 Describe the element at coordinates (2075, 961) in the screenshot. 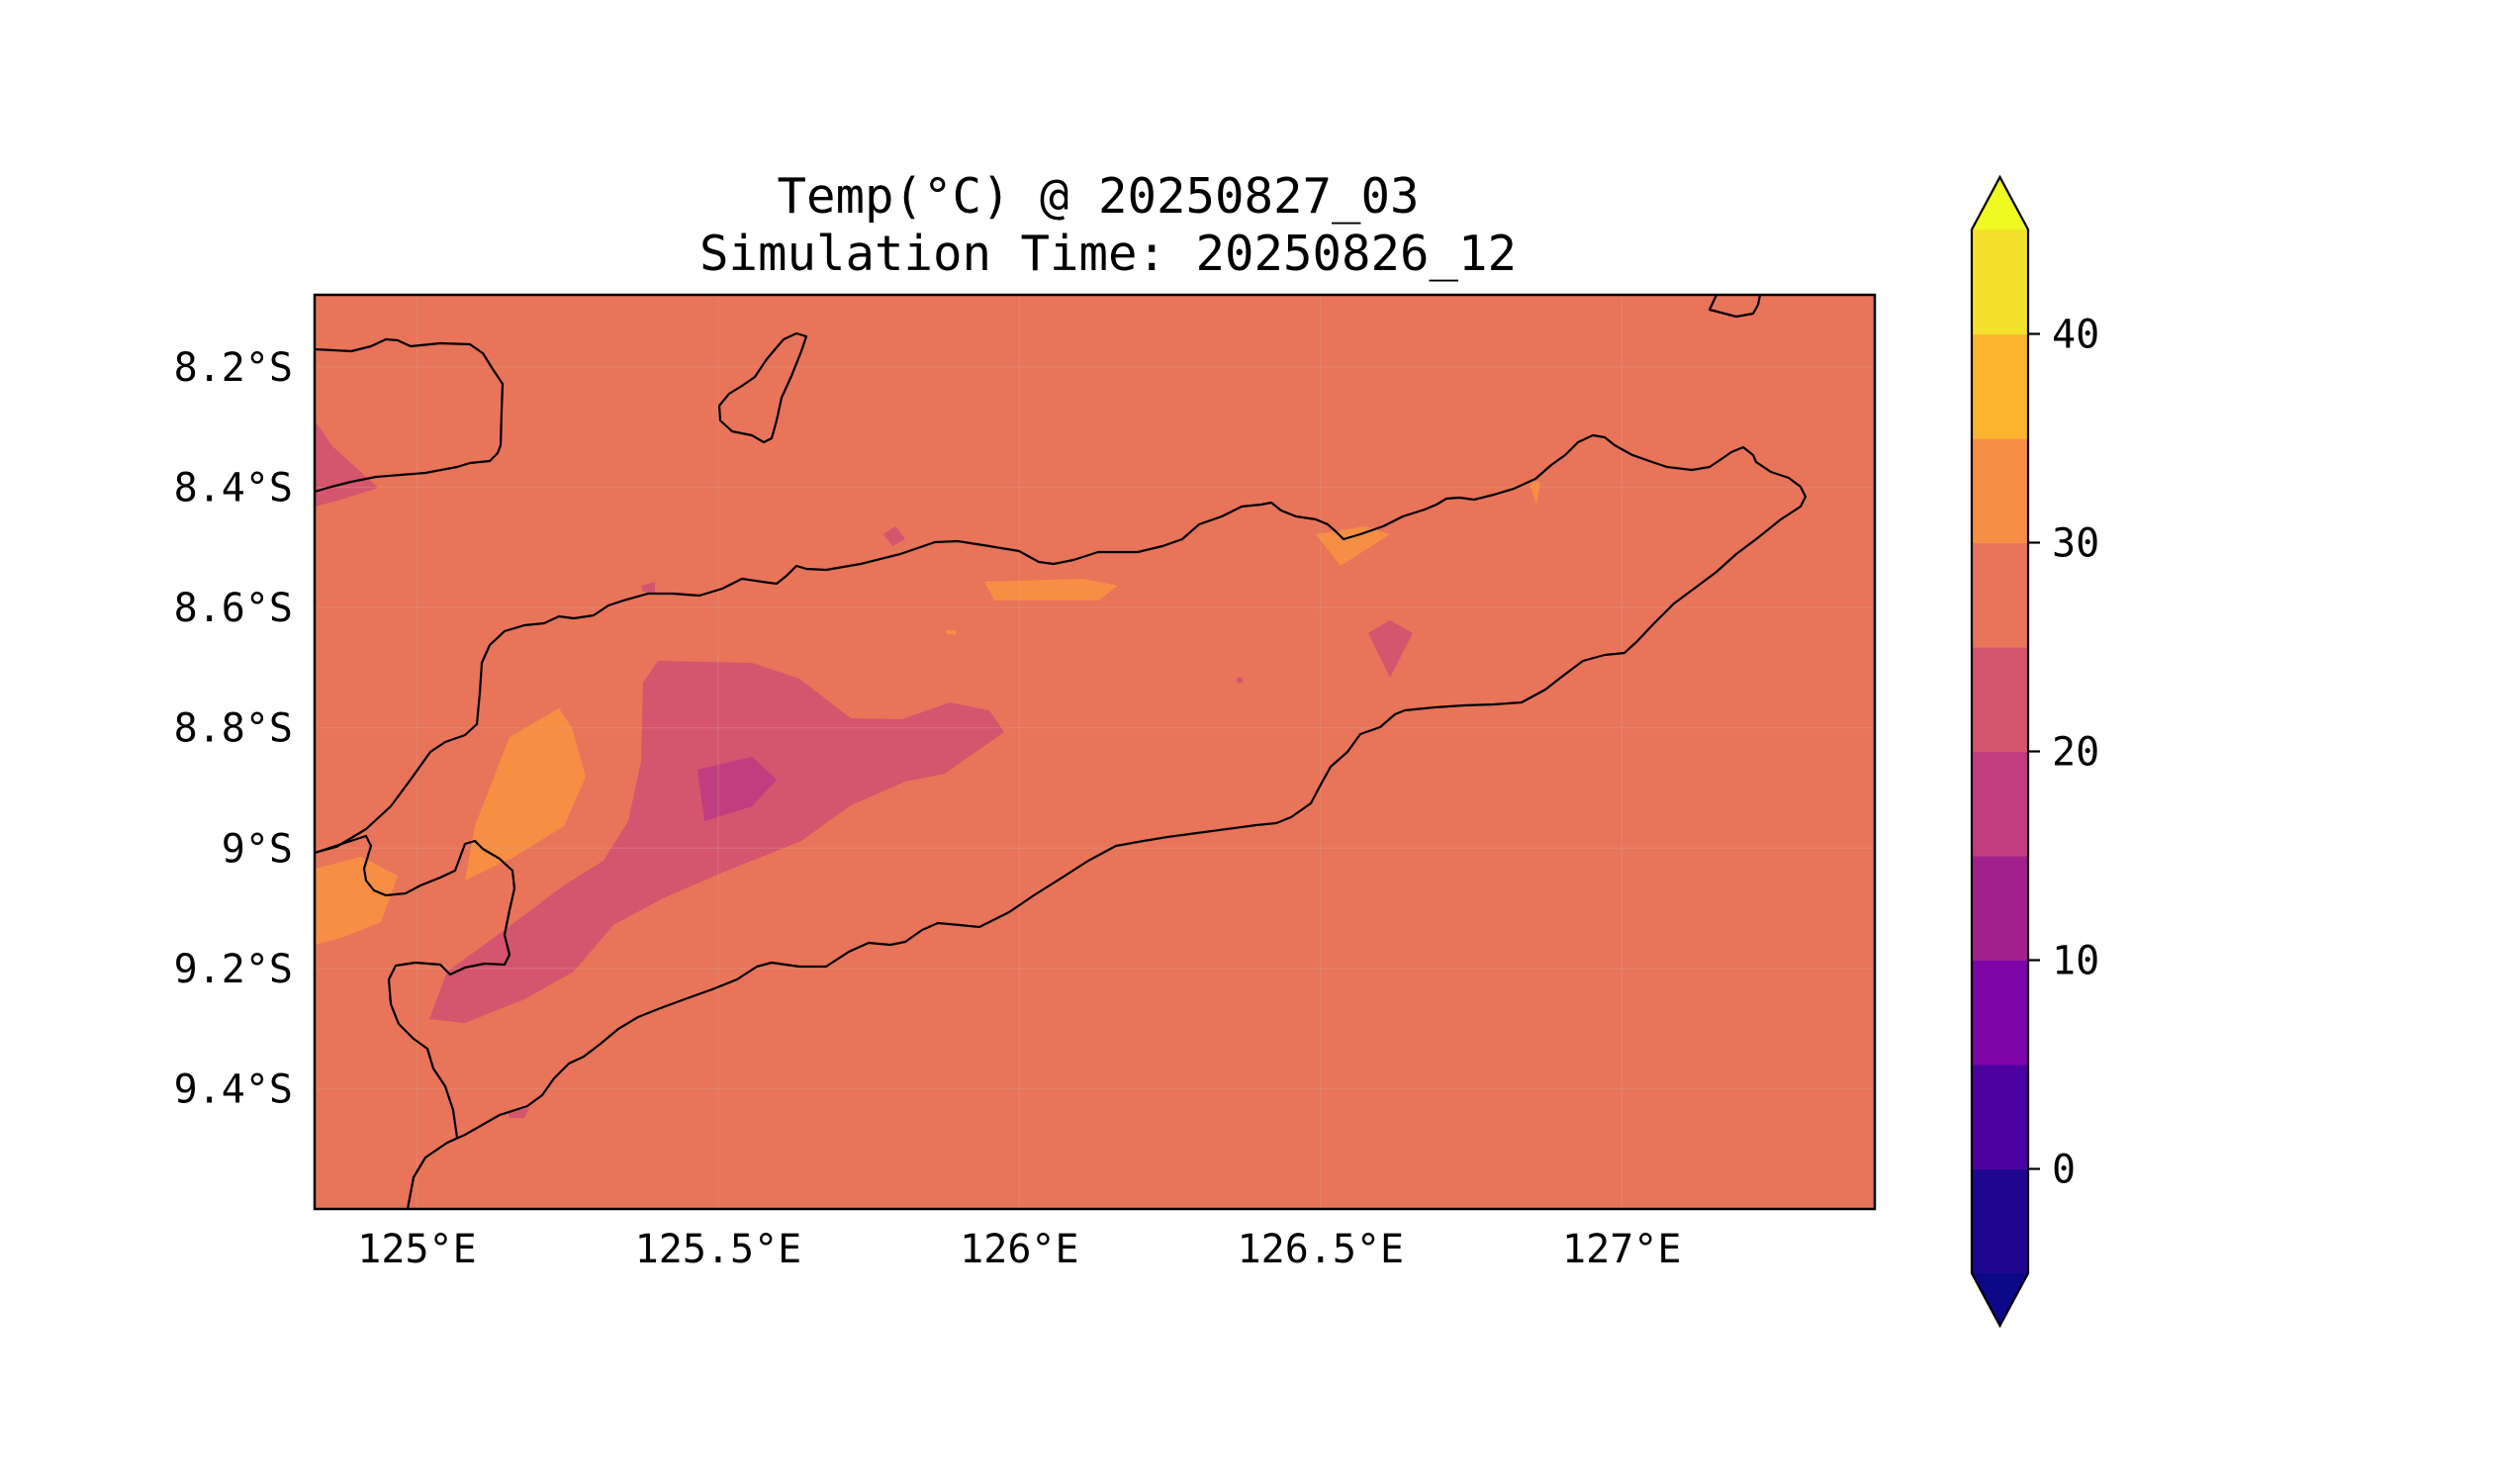

I see `colorbar-tick-label: 10` at that location.